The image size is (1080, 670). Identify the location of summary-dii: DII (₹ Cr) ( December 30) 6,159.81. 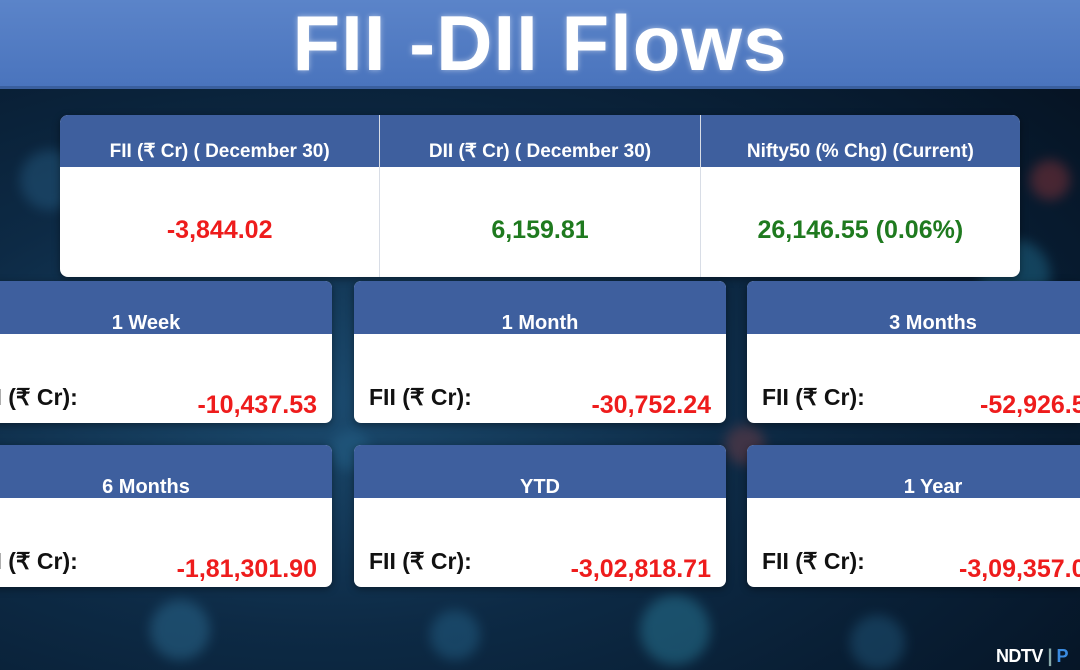
(540, 196).